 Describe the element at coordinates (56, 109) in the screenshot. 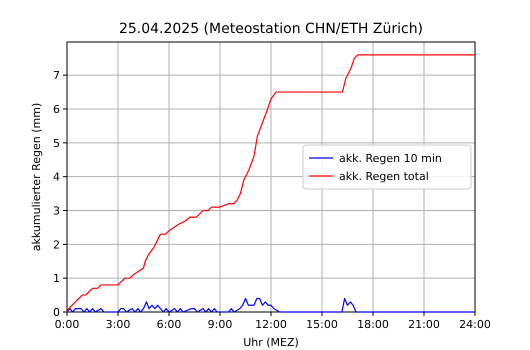

I see `y-tick-label: 6` at that location.